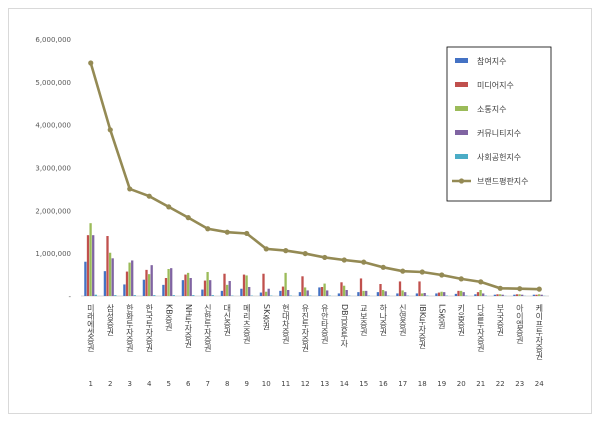  I want to click on y-tick-label: 3,000,000, so click(53, 169).